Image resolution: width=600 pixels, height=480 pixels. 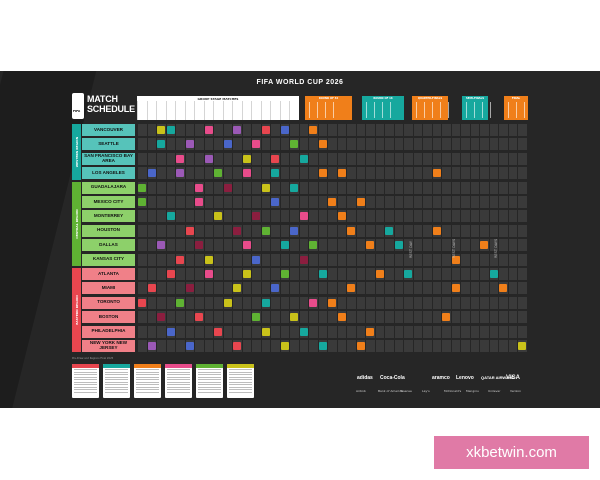 I want to click on watermark-banner: xkbetwin.com, so click(x=511, y=452).